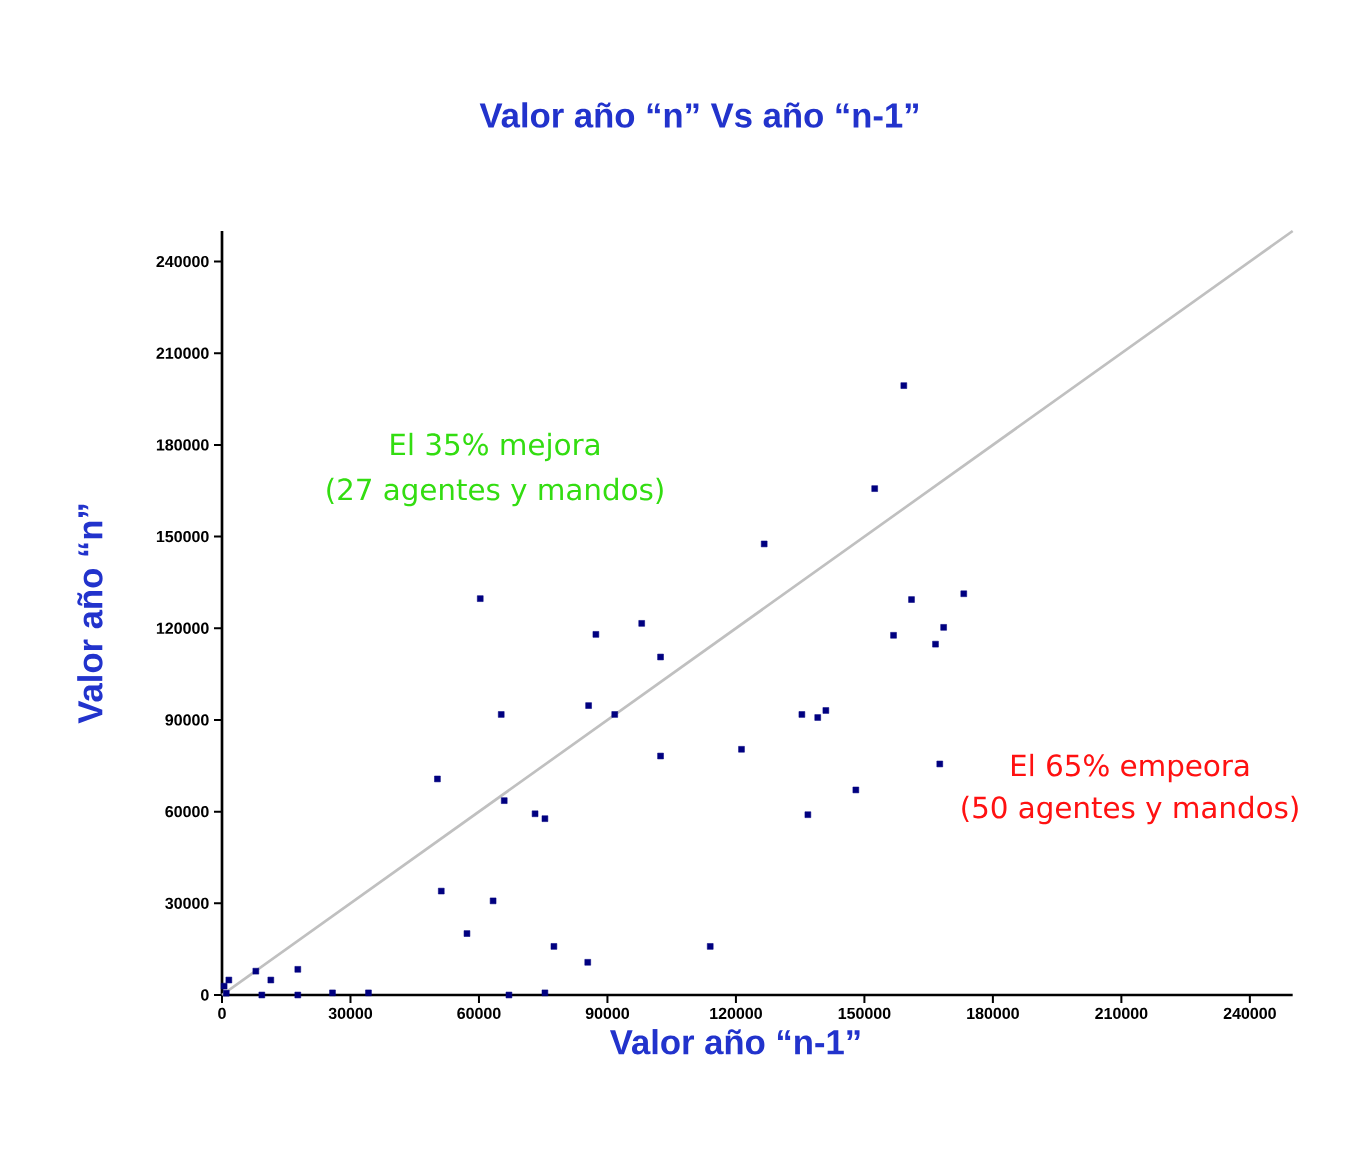  What do you see at coordinates (90, 614) in the screenshot?
I see `y-axis-title: Valor año “n”` at bounding box center [90, 614].